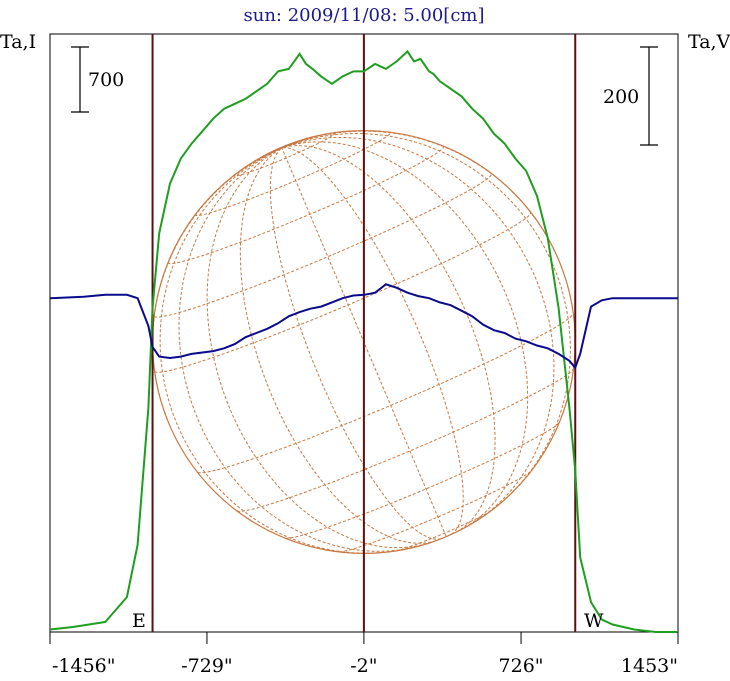  Describe the element at coordinates (363, 326) in the screenshot. I see `stokes-v-line` at that location.